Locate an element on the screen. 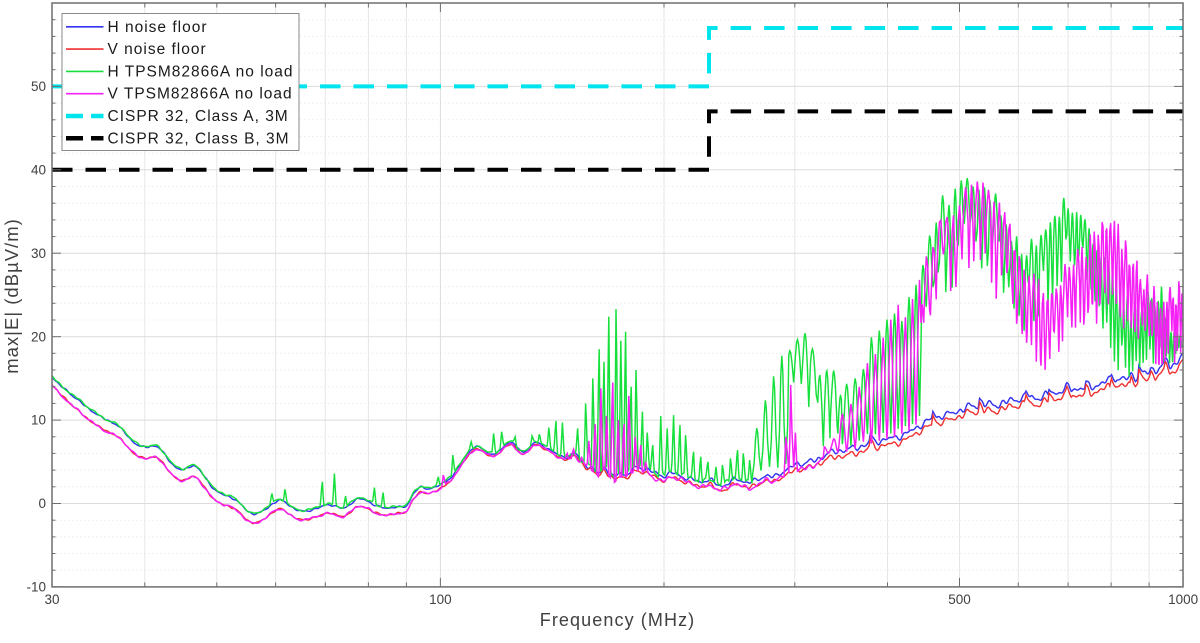 Image resolution: width=1200 pixels, height=643 pixels. svg-text: CISPR 32, Class B, 3M is located at coordinates (199, 138).